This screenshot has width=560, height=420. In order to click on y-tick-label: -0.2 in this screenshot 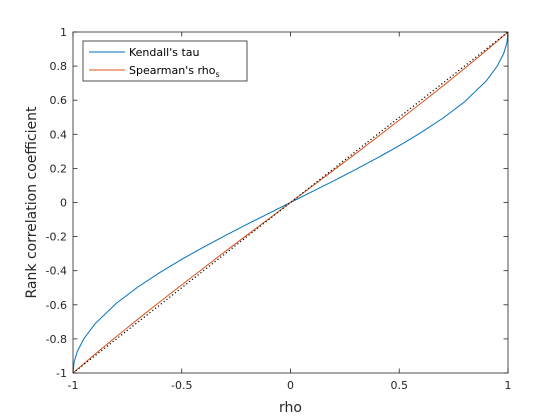, I will do `click(56, 237)`.